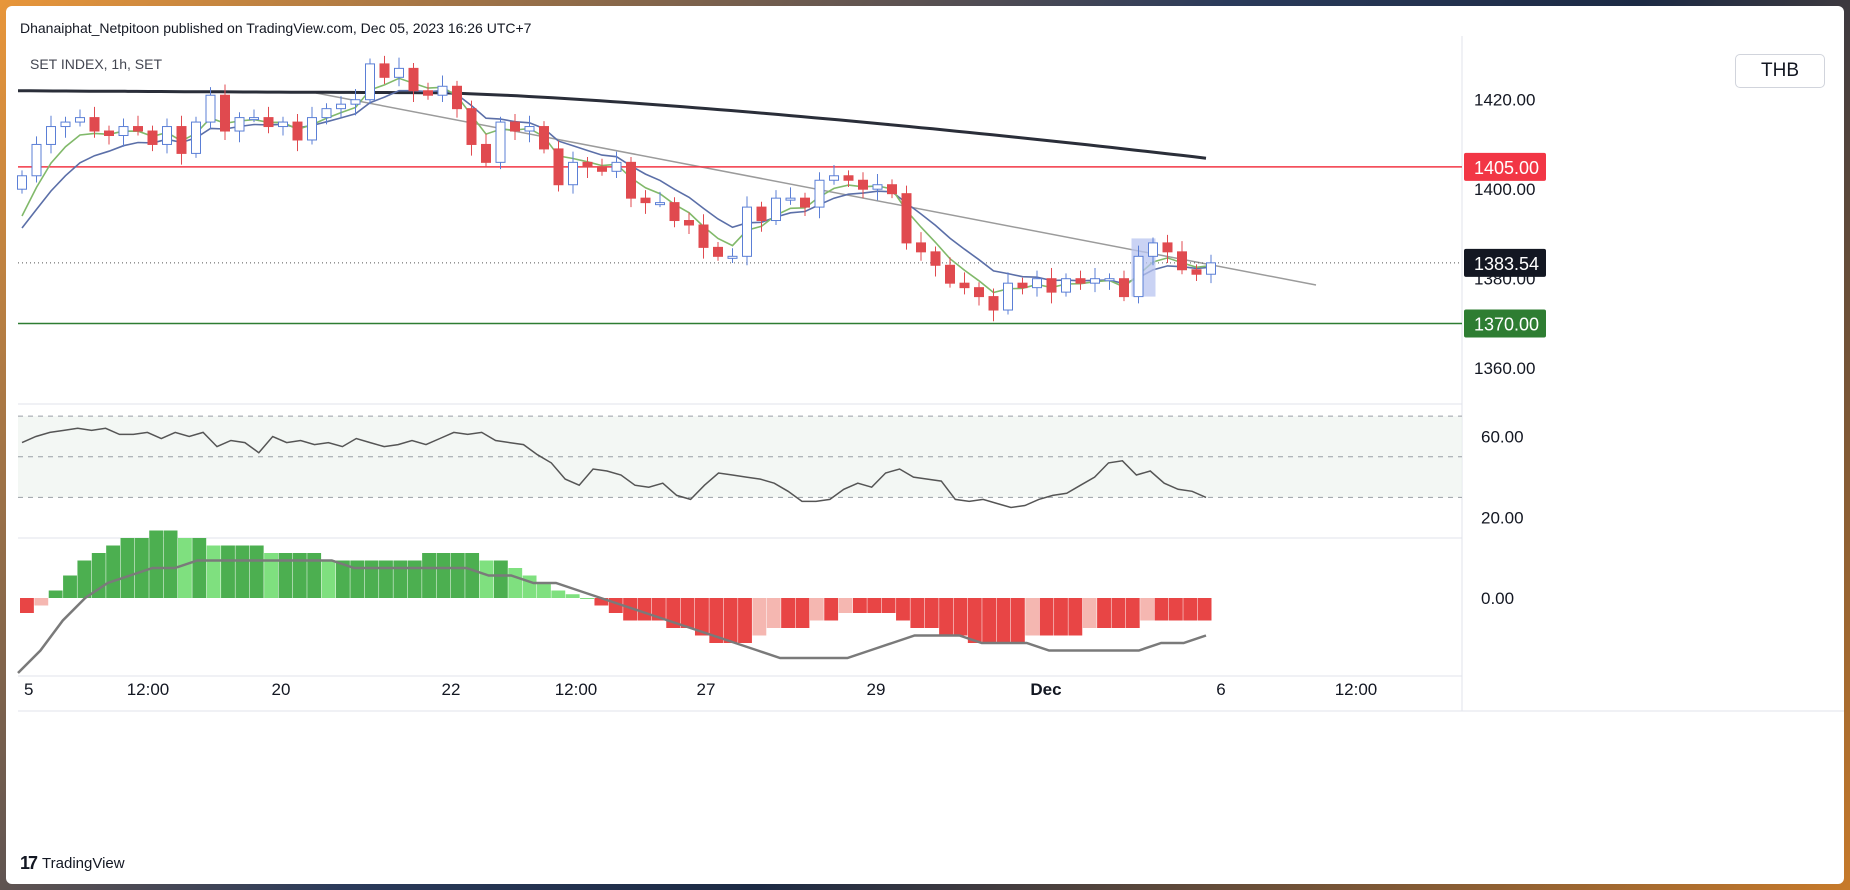 This screenshot has width=1850, height=890. I want to click on rsi-tick-label: 60.00, so click(1502, 436).